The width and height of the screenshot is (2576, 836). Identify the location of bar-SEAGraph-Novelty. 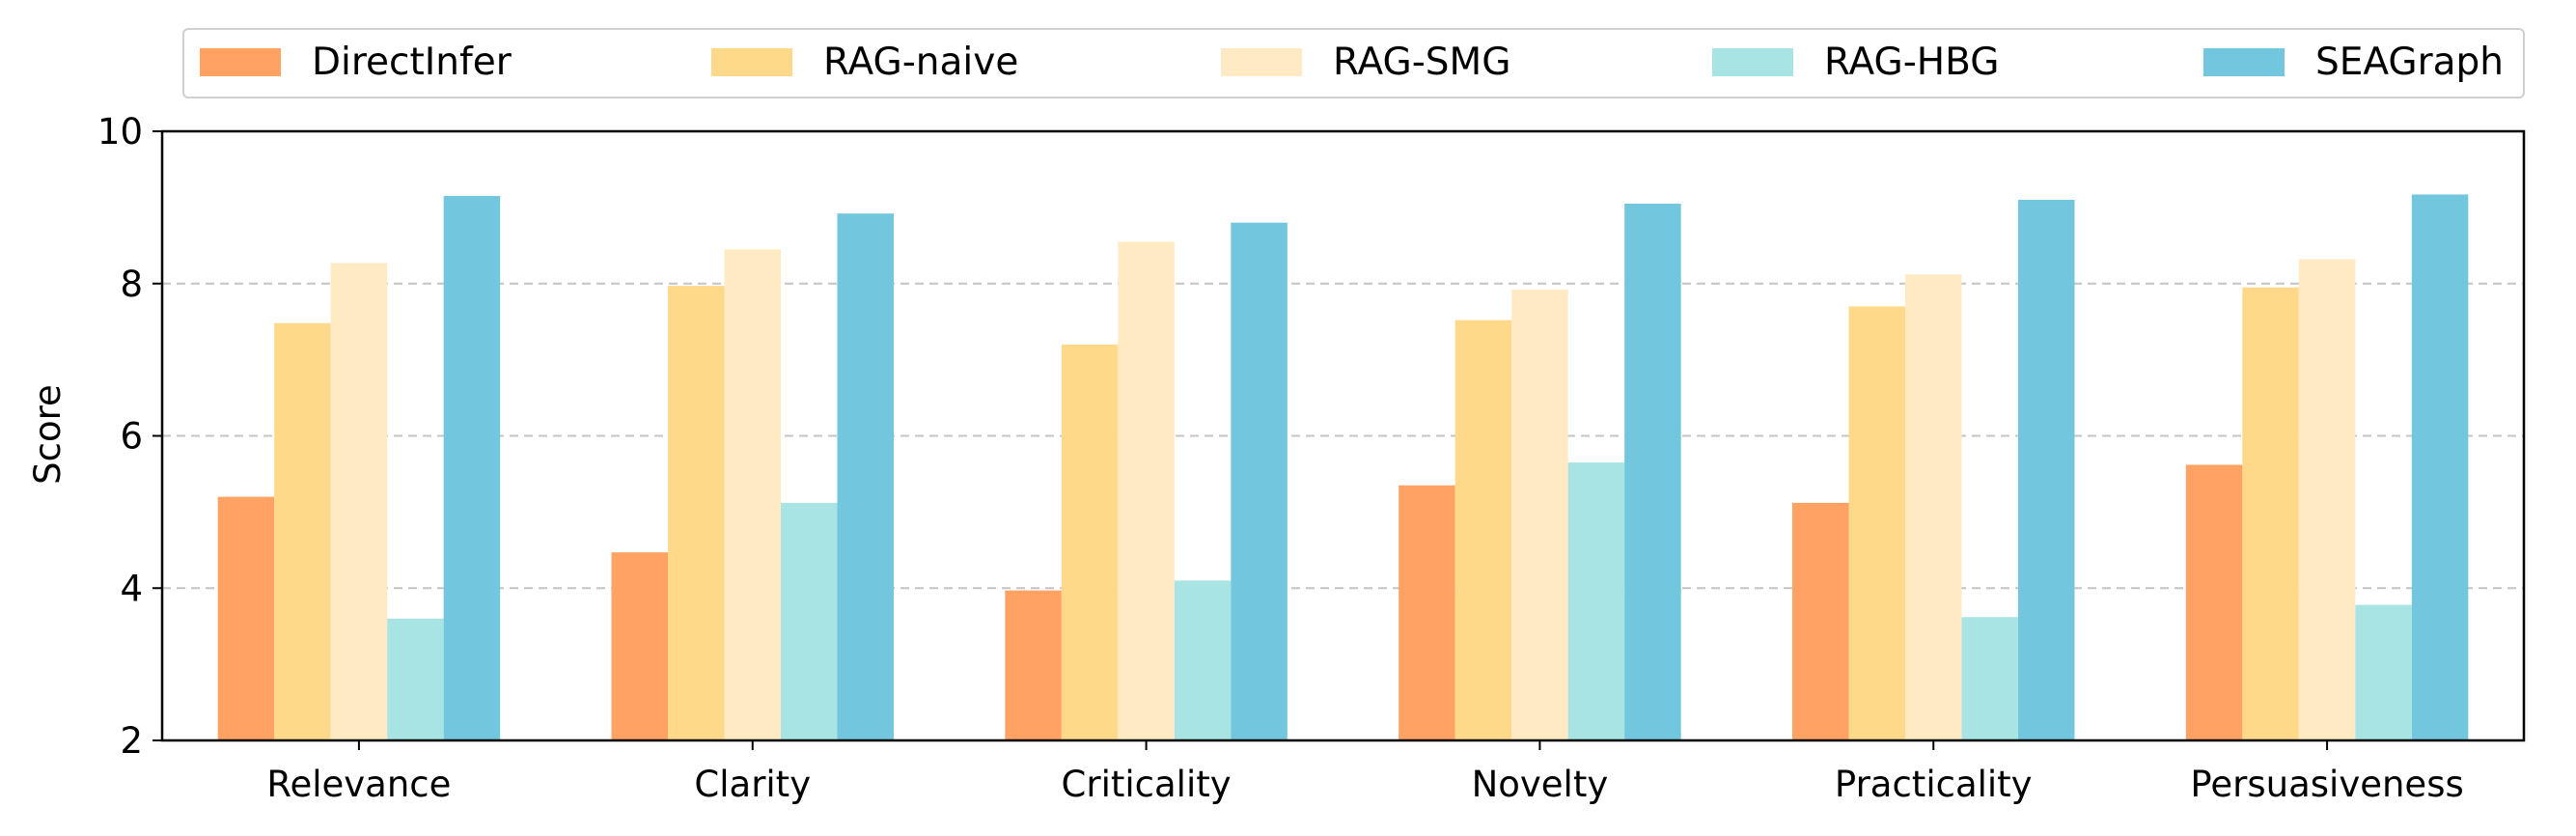
(1652, 471).